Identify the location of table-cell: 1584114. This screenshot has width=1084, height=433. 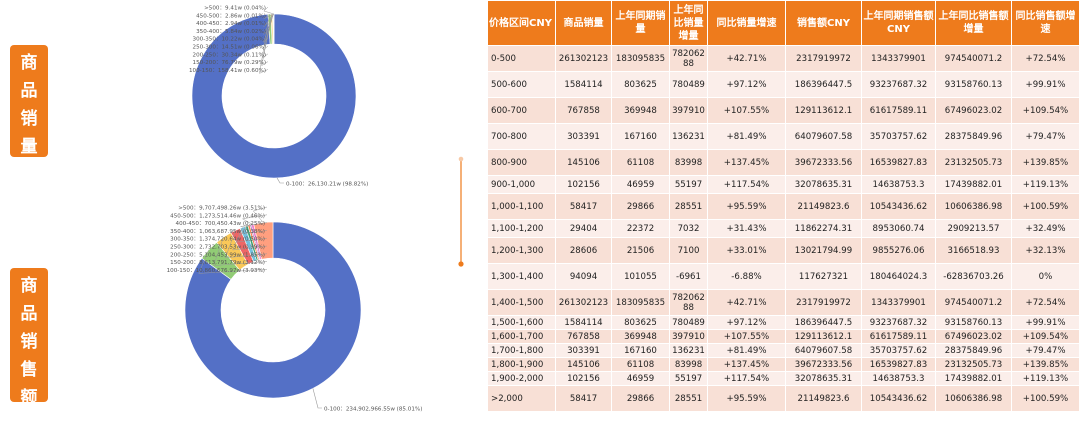
(583, 322).